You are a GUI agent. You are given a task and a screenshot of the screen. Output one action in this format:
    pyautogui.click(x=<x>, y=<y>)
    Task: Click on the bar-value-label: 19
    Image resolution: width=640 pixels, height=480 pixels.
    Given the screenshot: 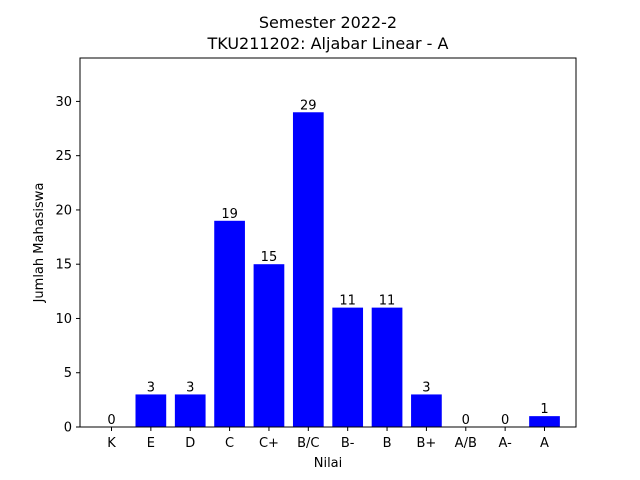 What is the action you would take?
    pyautogui.click(x=229, y=214)
    